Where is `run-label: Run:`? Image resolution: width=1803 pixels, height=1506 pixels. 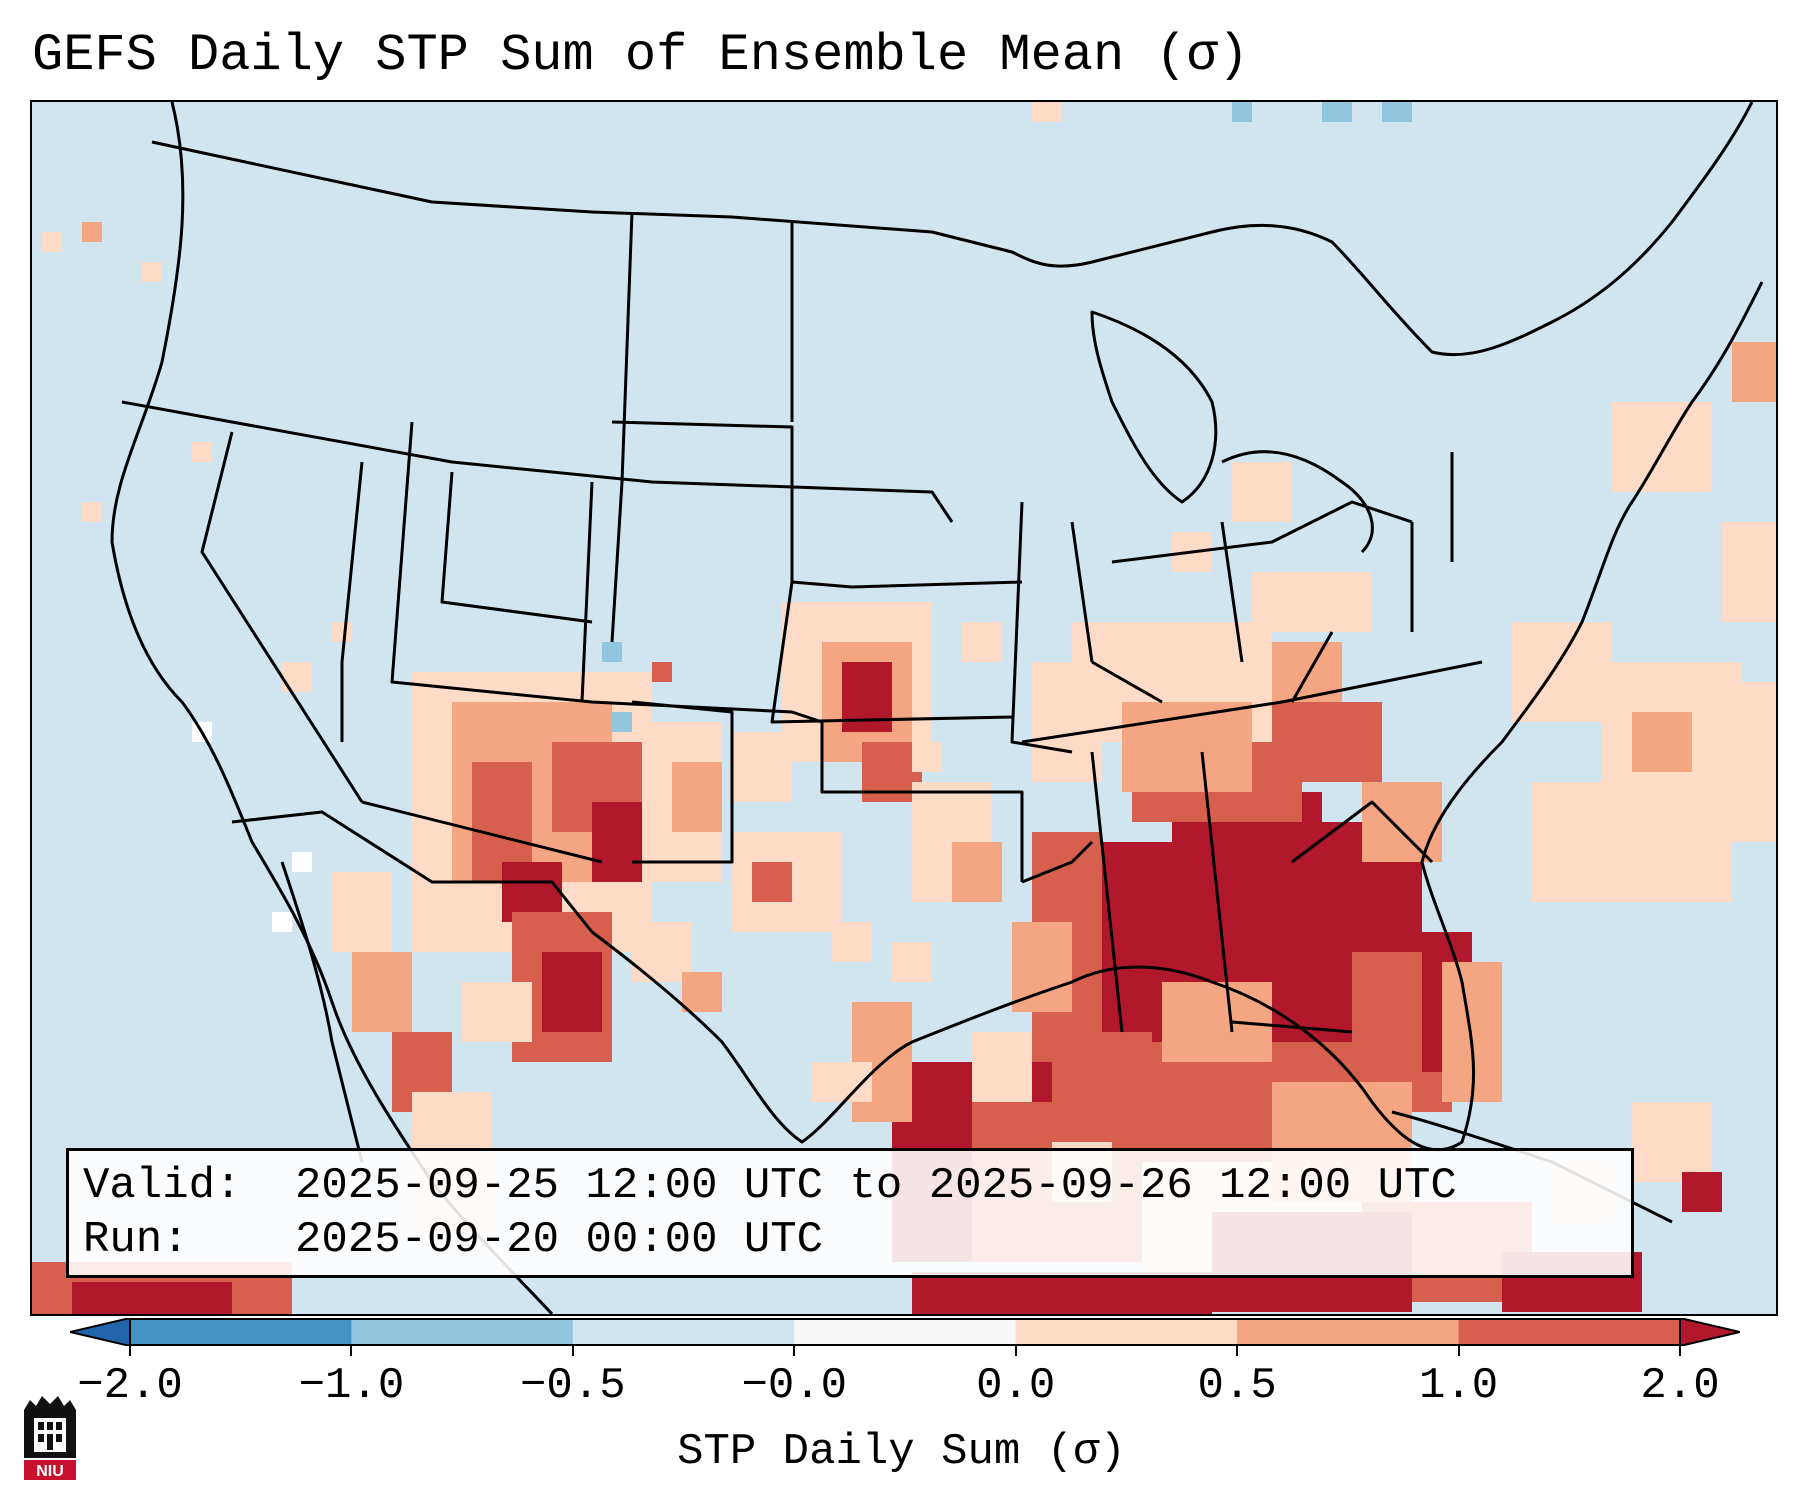
run-label: Run: is located at coordinates (136, 1240).